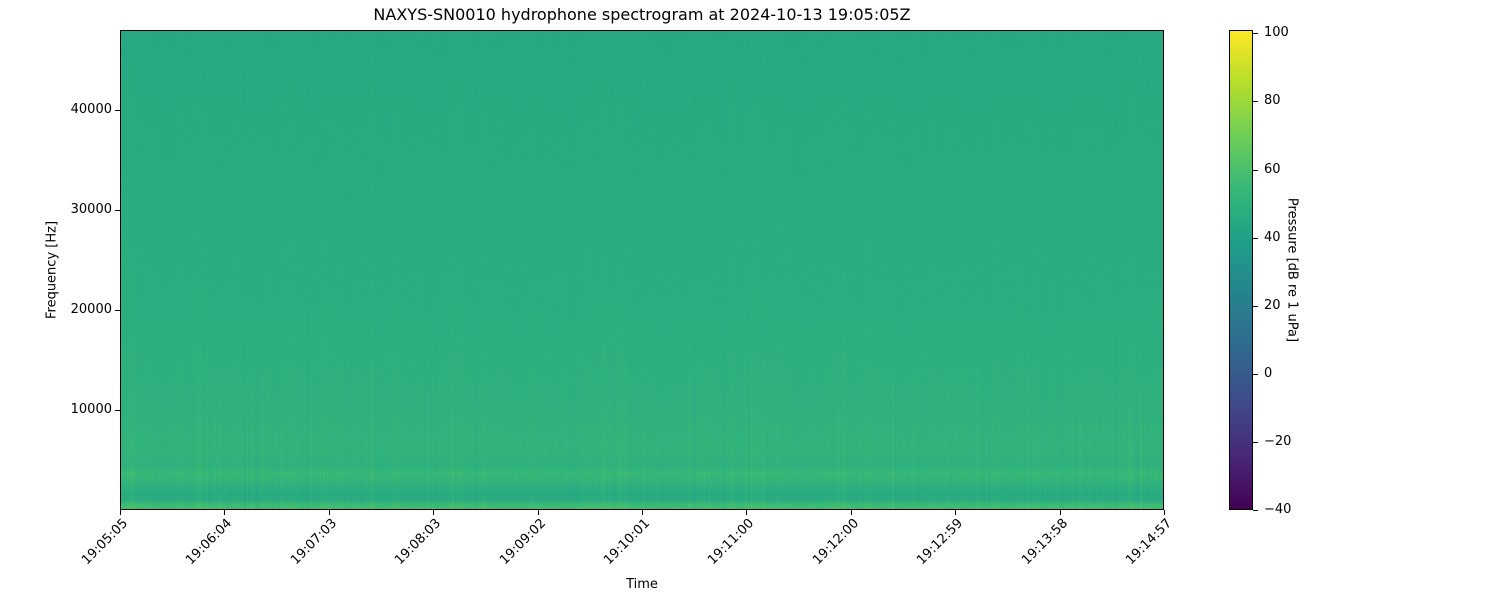 This screenshot has height=600, width=1500. I want to click on colorbar-tick-label: 60, so click(1272, 169).